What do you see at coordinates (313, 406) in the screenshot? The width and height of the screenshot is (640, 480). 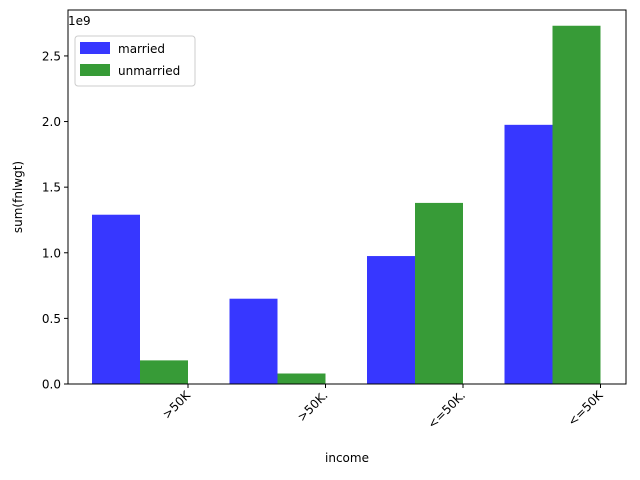 I see `x-tick-label: >50K.` at bounding box center [313, 406].